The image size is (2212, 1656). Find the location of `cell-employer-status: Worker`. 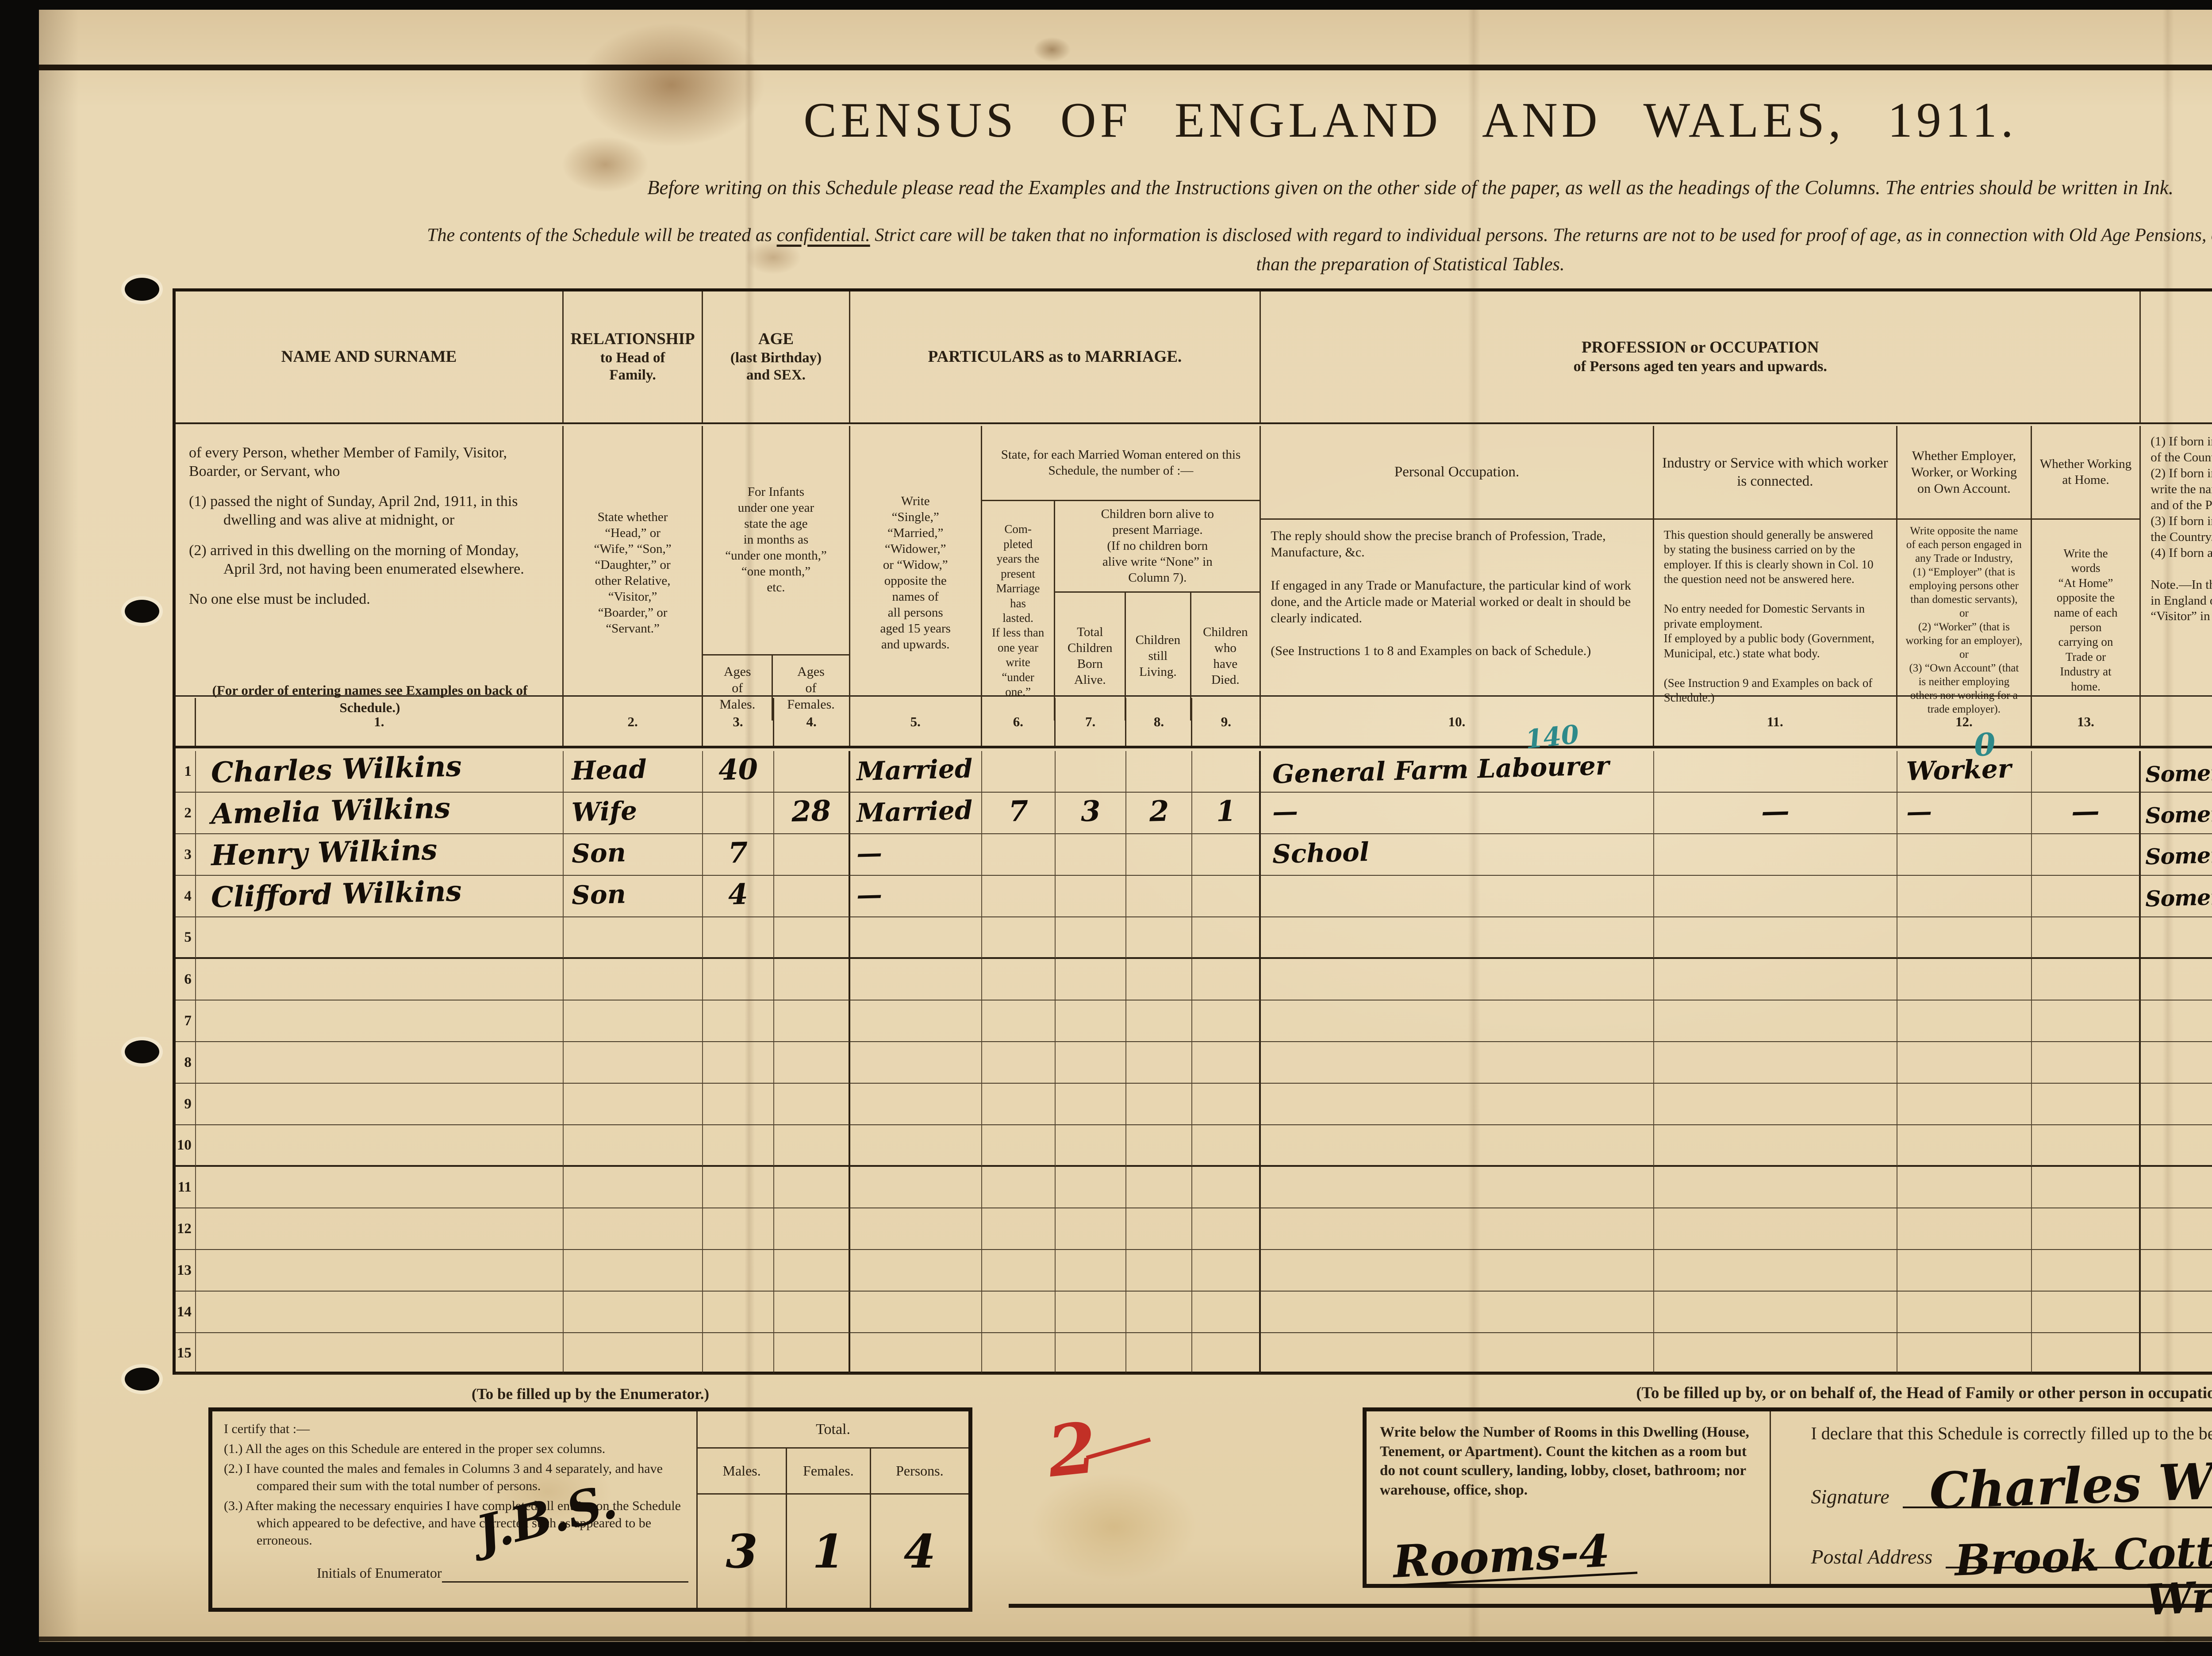

cell-employer-status: Worker is located at coordinates (1964, 772).